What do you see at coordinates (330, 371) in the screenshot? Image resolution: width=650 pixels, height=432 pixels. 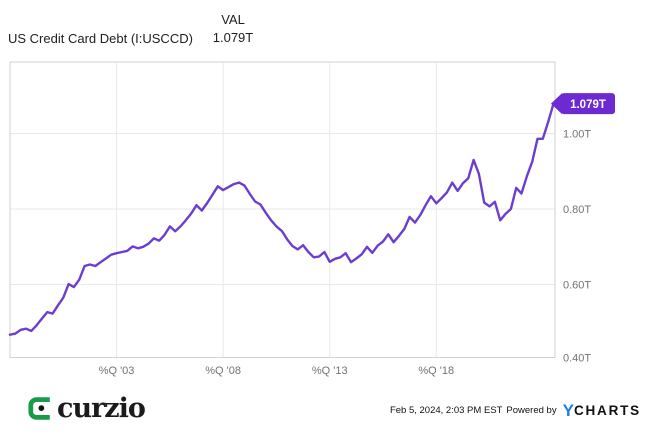 I see `x-axis-label: %Q '13` at bounding box center [330, 371].